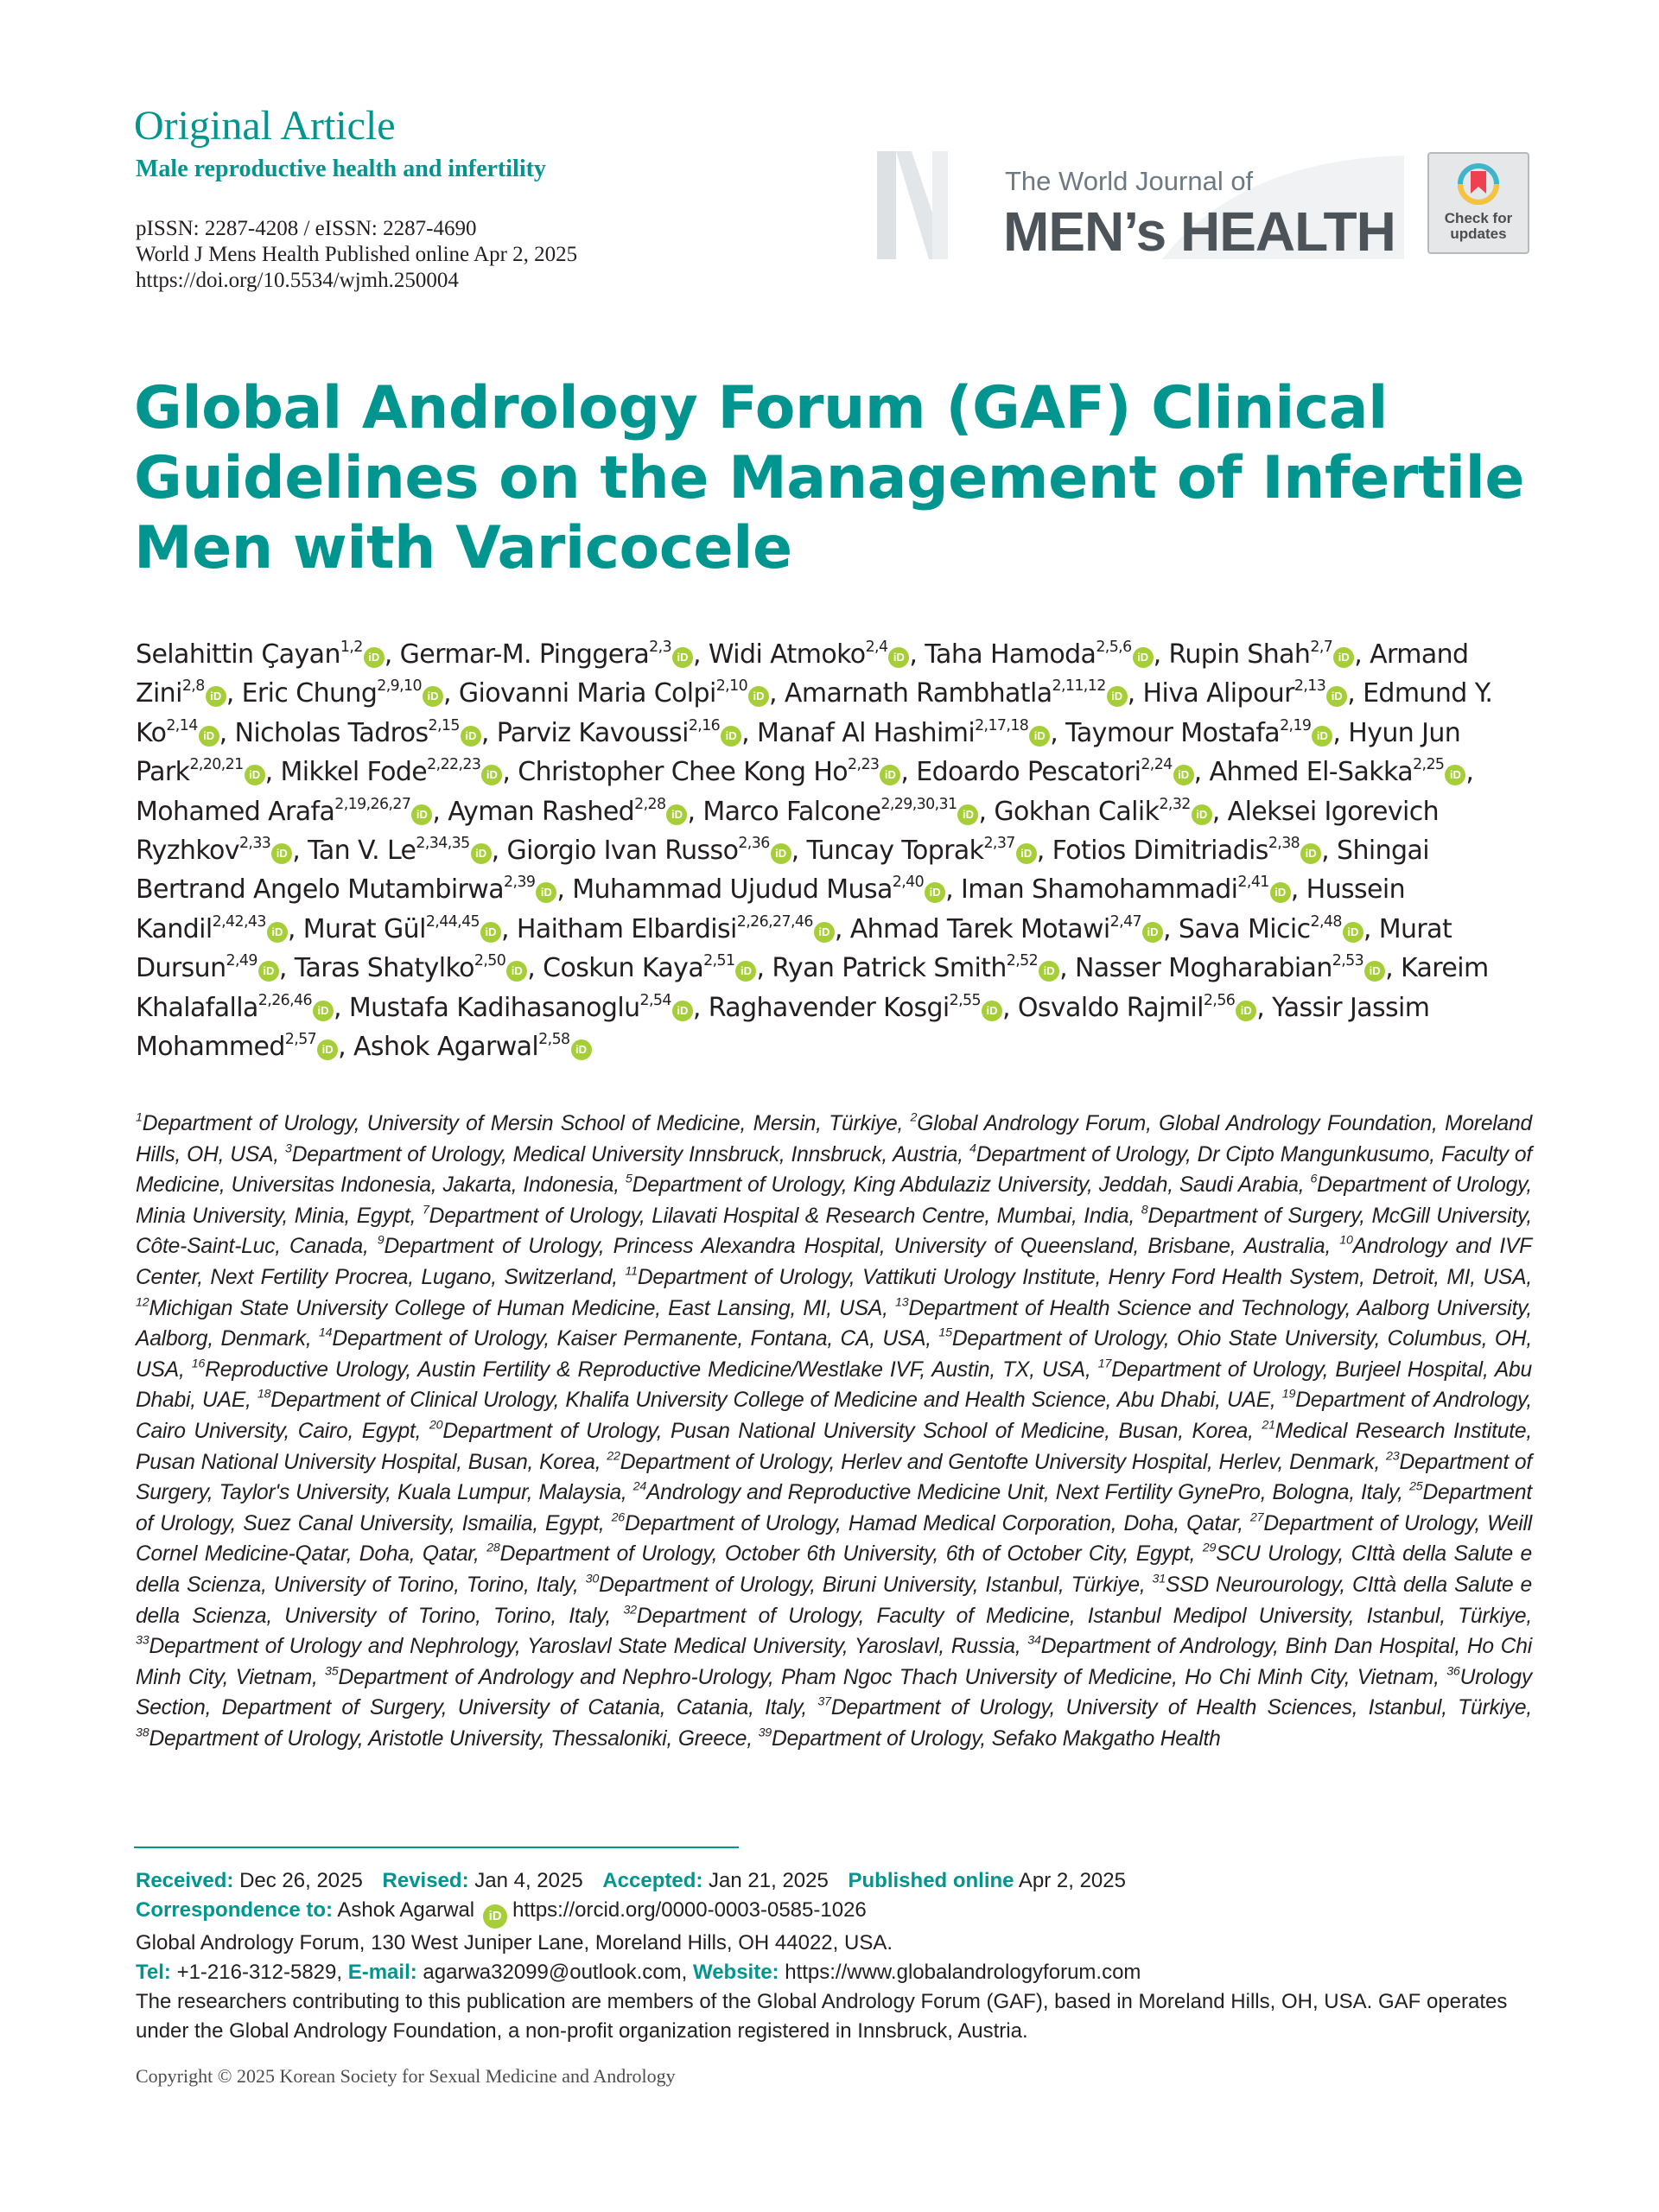  Describe the element at coordinates (931, 1881) in the screenshot. I see `published-label: Published online` at that location.